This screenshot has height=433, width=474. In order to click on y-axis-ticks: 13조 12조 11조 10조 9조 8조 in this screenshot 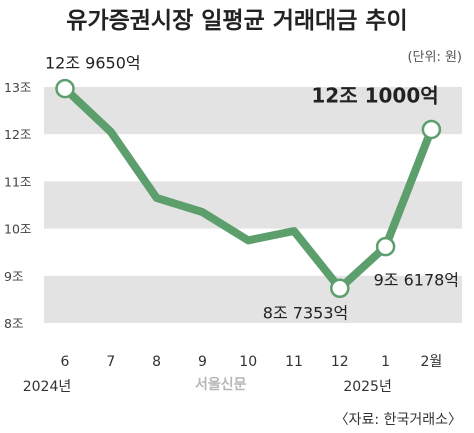, I will do `click(17, 205)`.